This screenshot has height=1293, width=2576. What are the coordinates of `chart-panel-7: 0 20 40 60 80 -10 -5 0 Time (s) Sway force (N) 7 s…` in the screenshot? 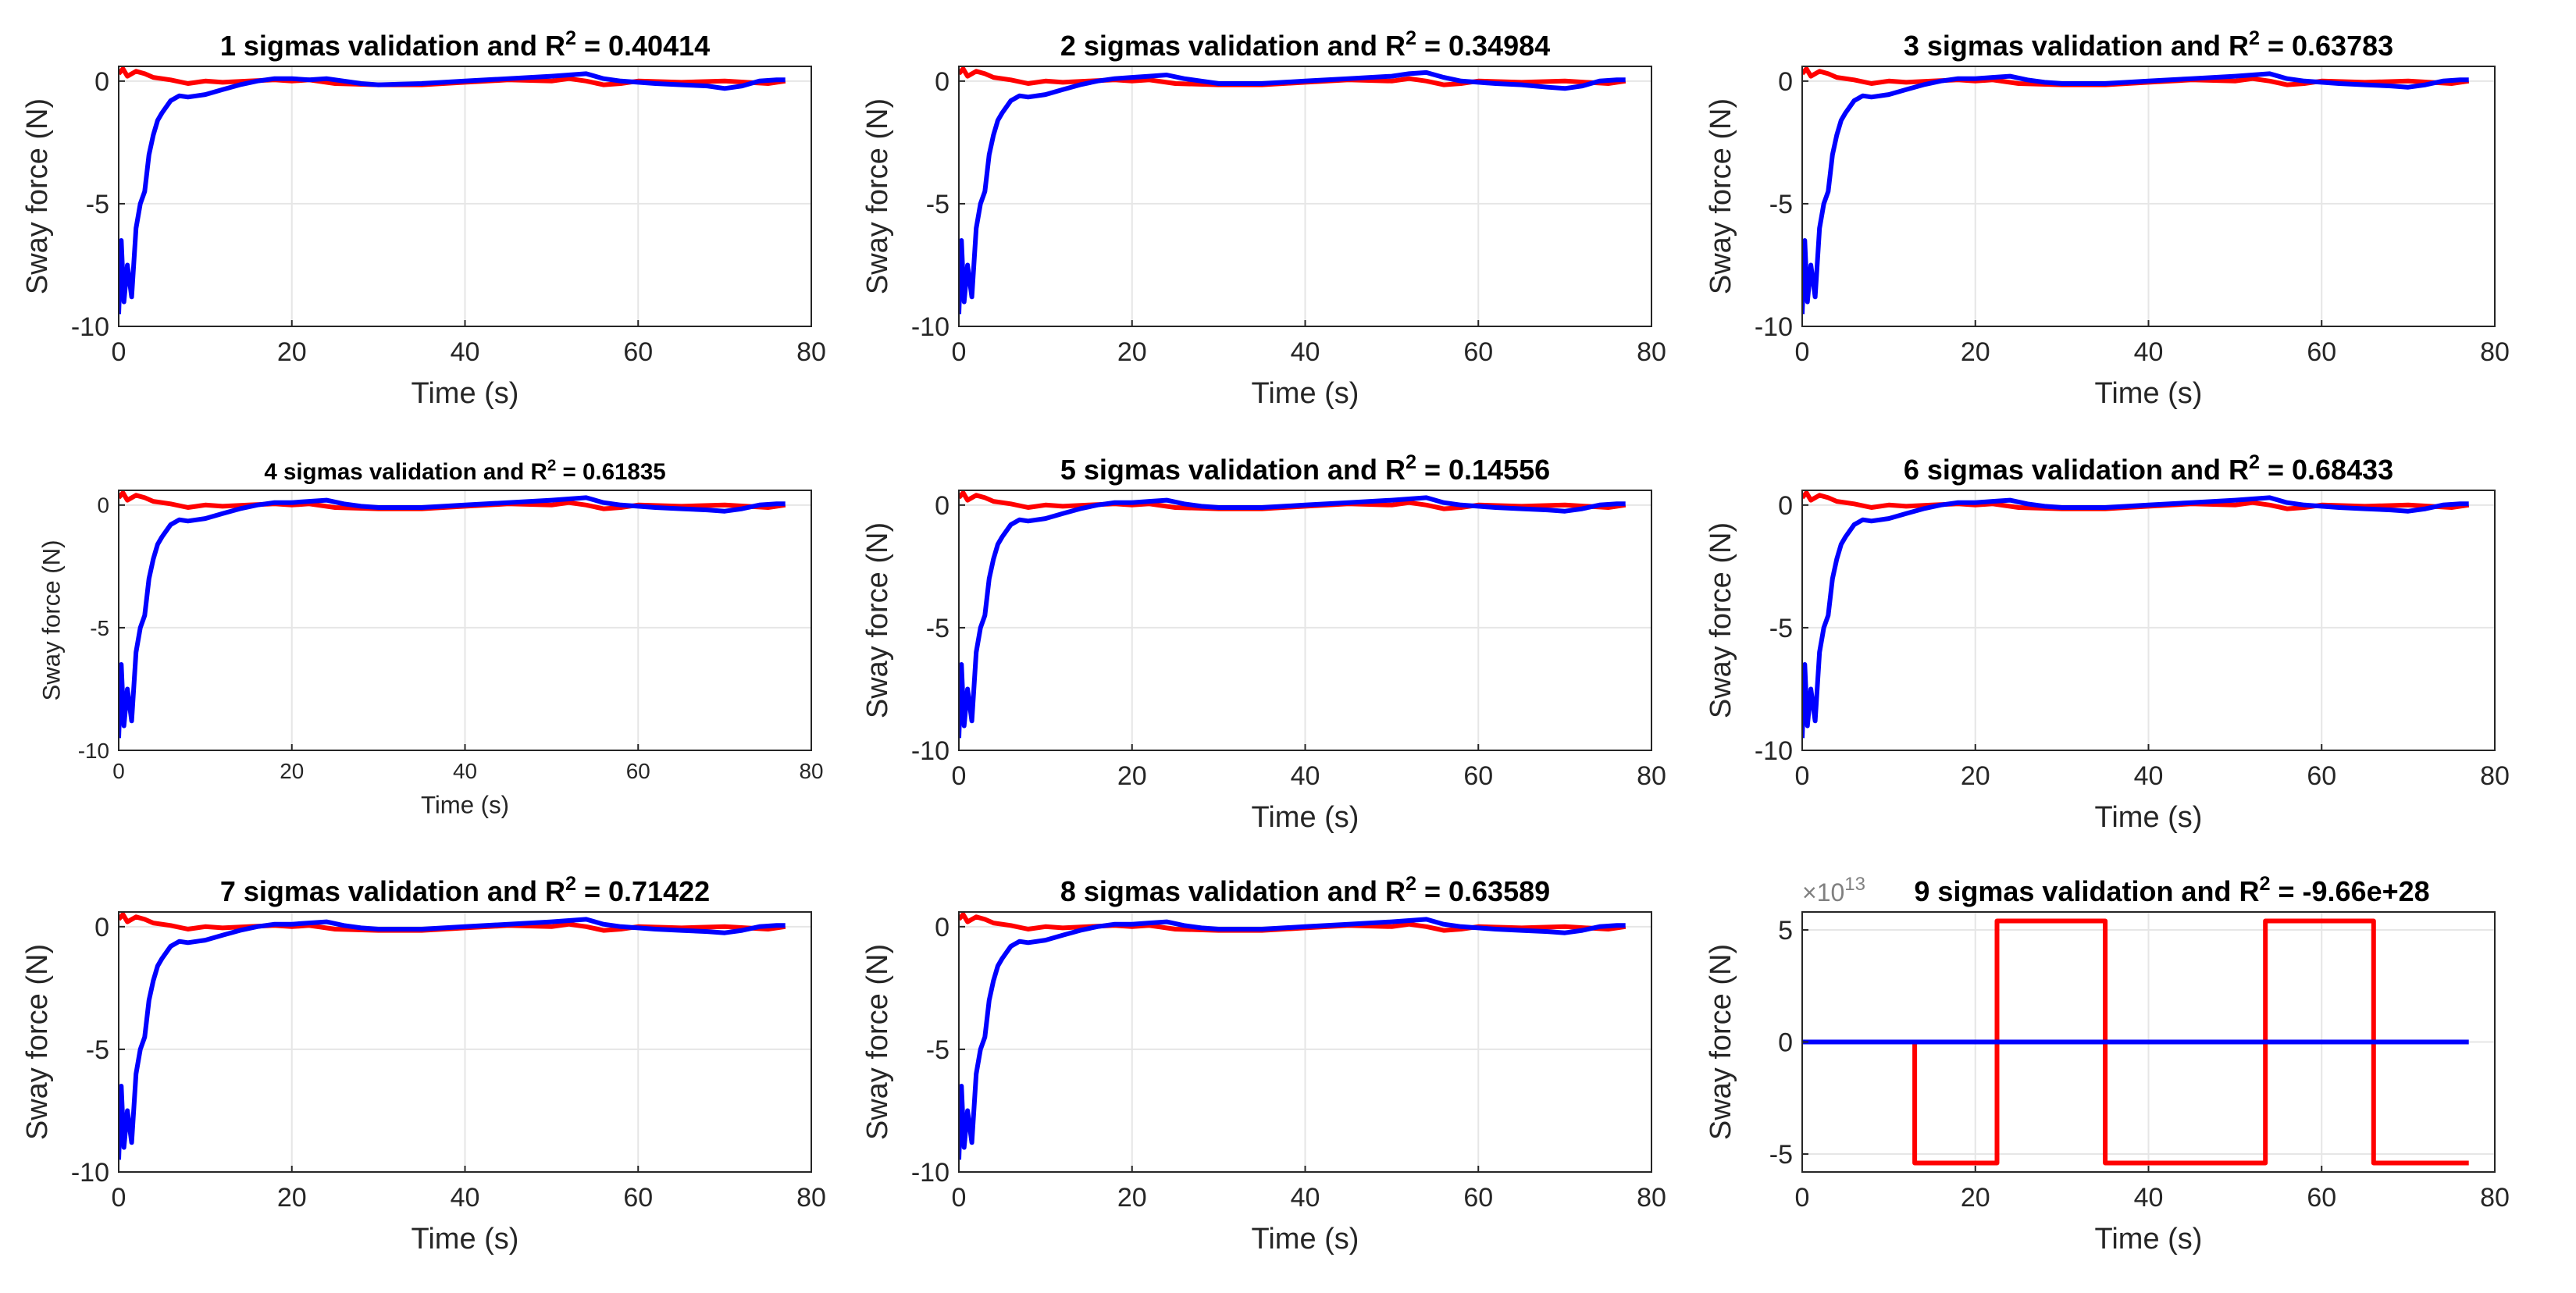 It's located at (424, 1064).